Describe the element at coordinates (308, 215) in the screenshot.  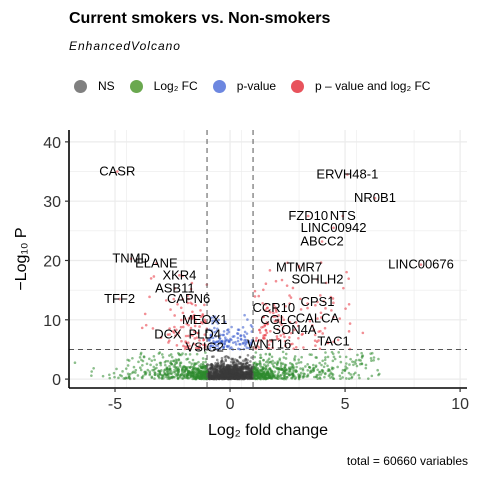
I see `gene-label: FZD10` at that location.